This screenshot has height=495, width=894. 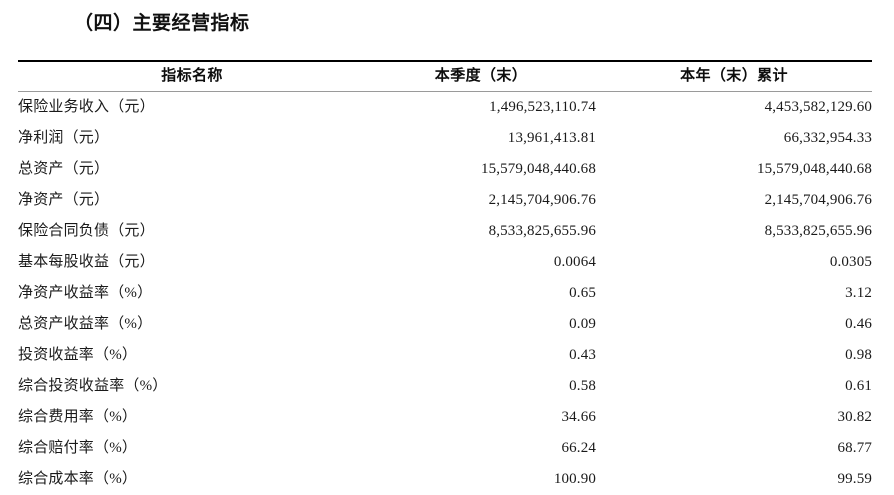 What do you see at coordinates (734, 324) in the screenshot?
I see `cell-year-value: 0.46` at bounding box center [734, 324].